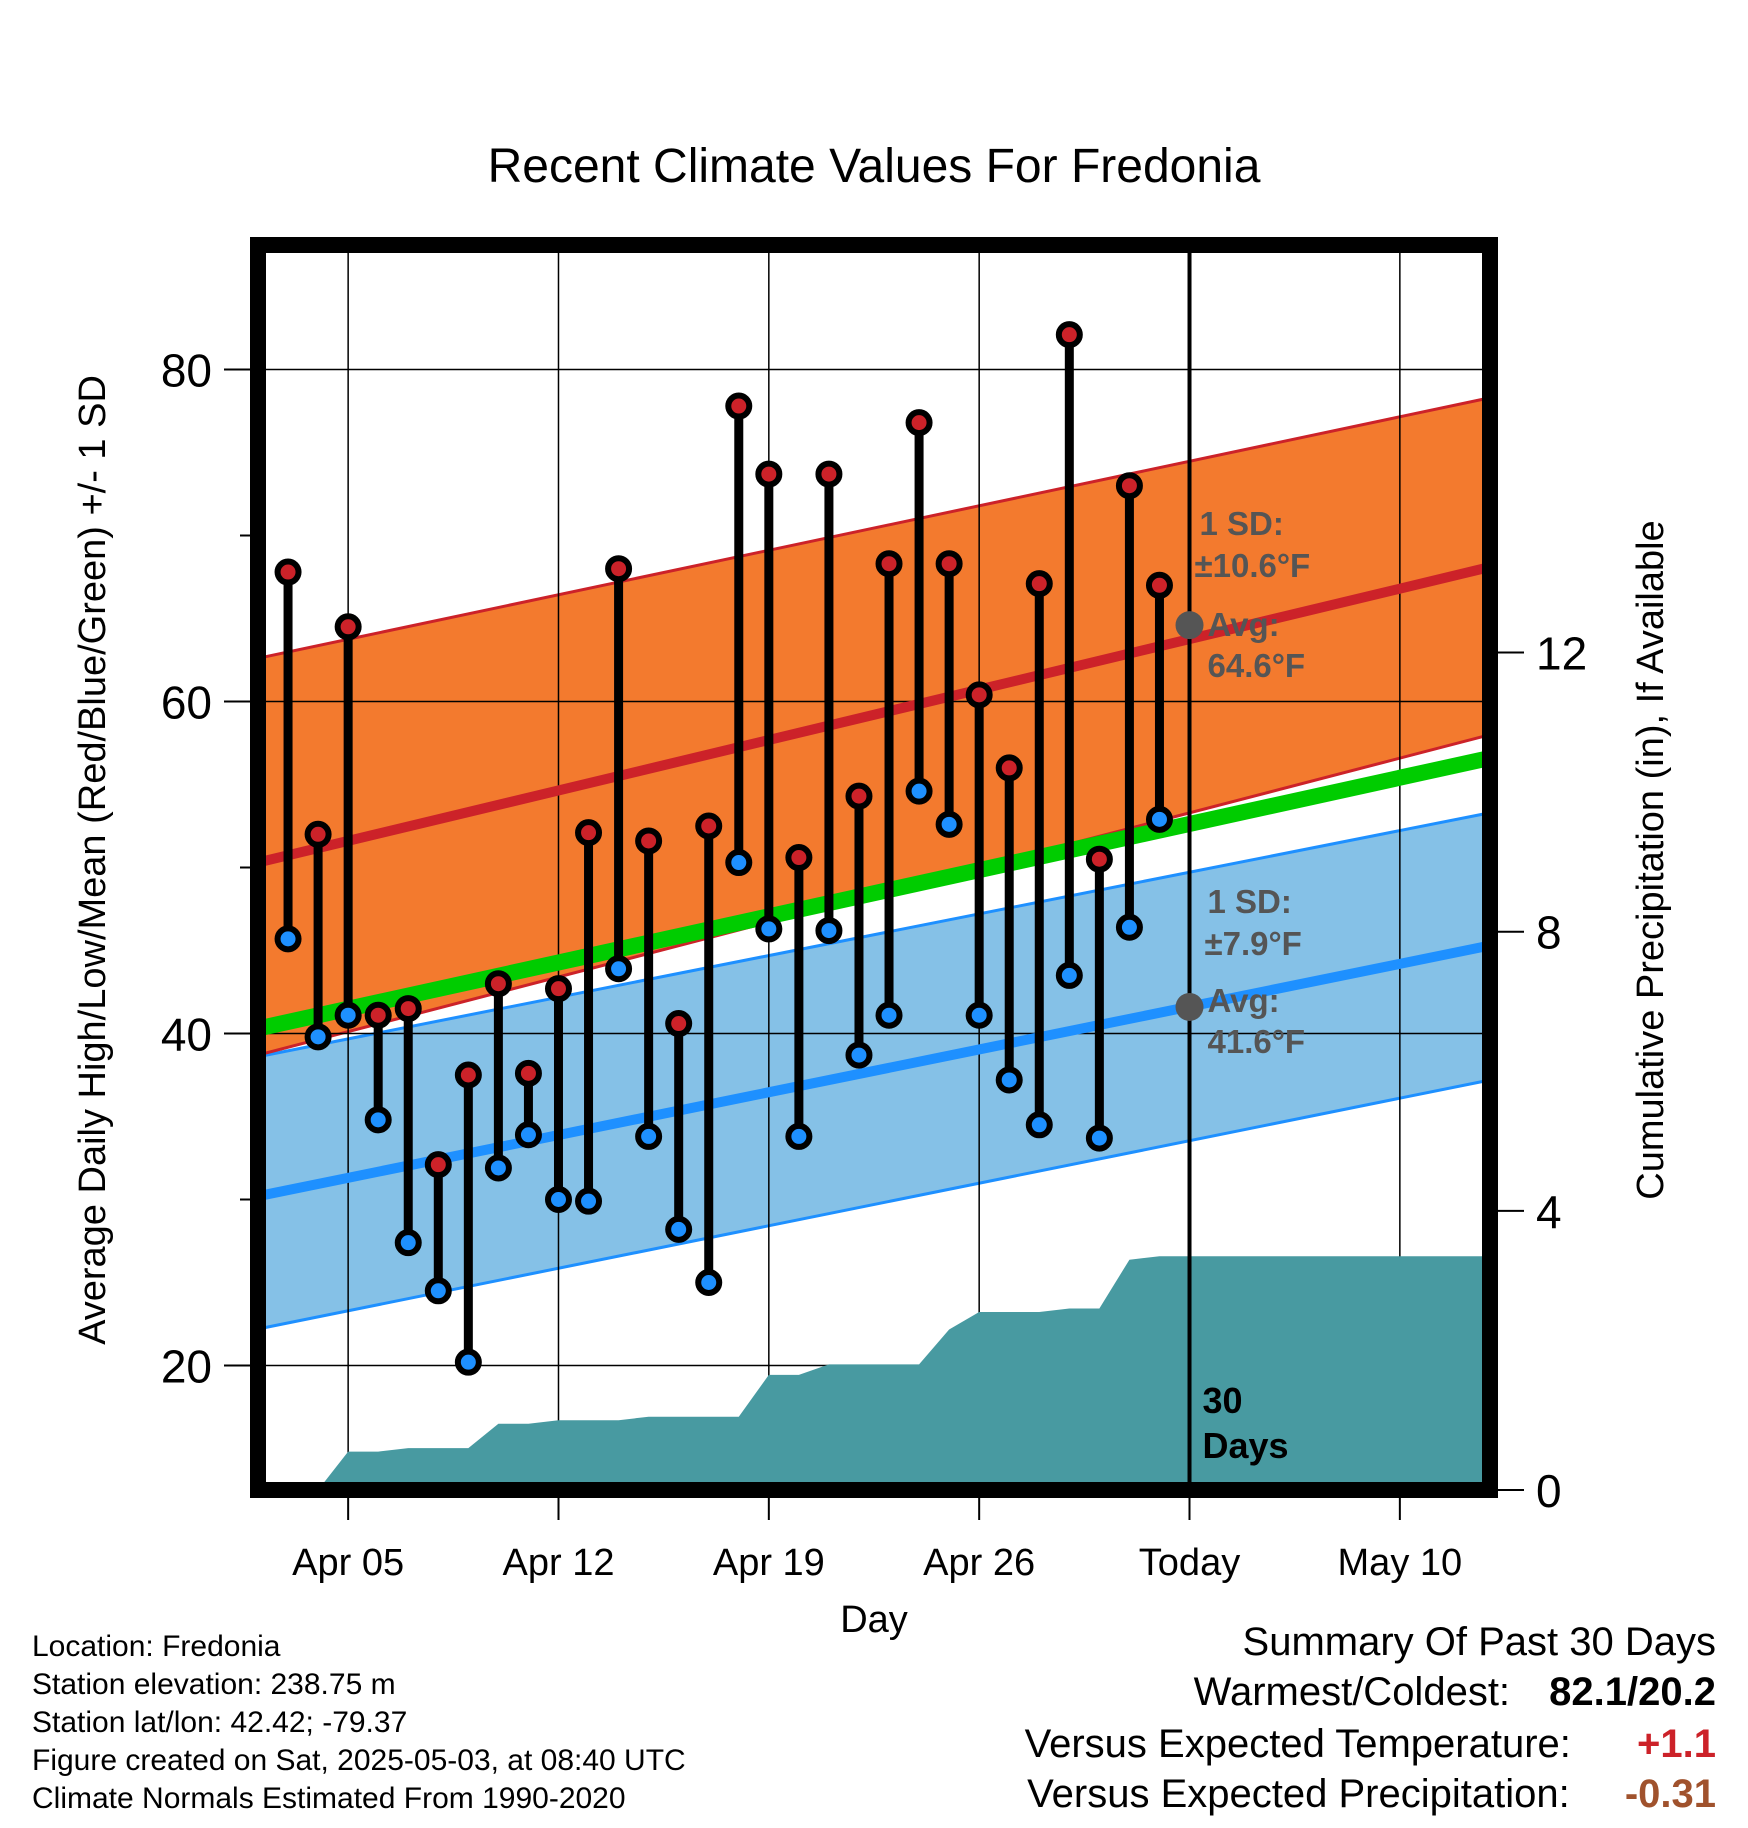 This screenshot has height=1828, width=1748. I want to click on summary-temp-label: Versus Expected Temperature:, so click(1297, 1744).